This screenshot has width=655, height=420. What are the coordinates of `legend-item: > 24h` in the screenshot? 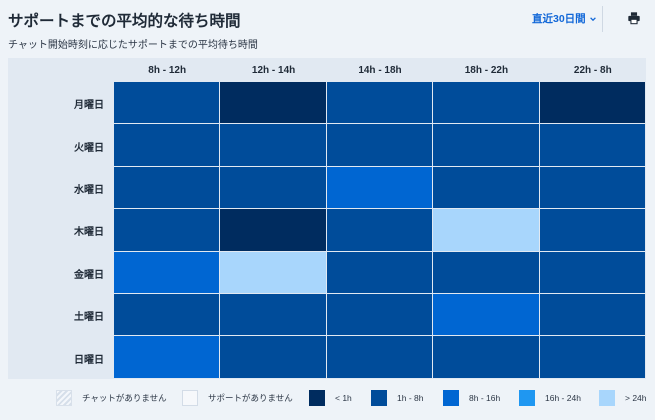 It's located at (623, 398).